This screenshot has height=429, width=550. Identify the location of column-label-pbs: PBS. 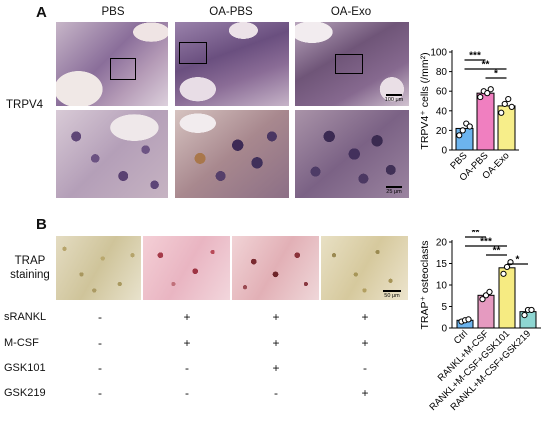
(113, 12).